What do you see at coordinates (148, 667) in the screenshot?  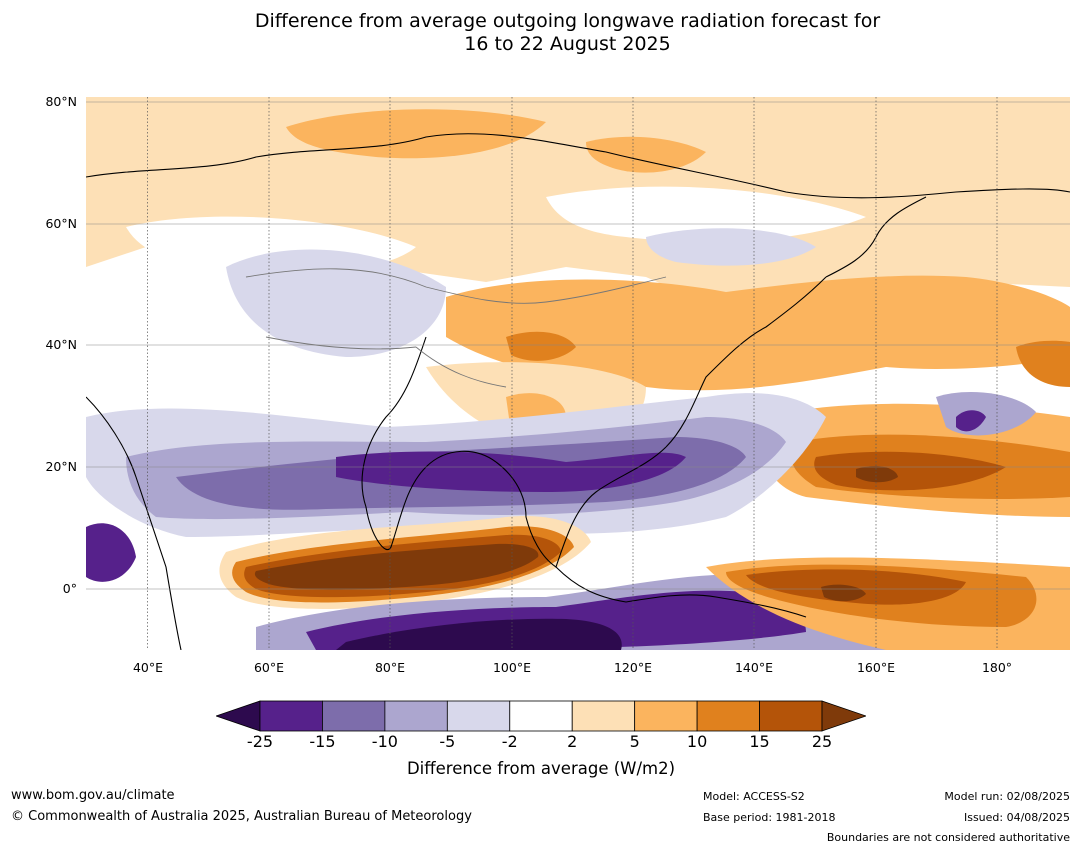 I see `lon-label: 40°E` at bounding box center [148, 667].